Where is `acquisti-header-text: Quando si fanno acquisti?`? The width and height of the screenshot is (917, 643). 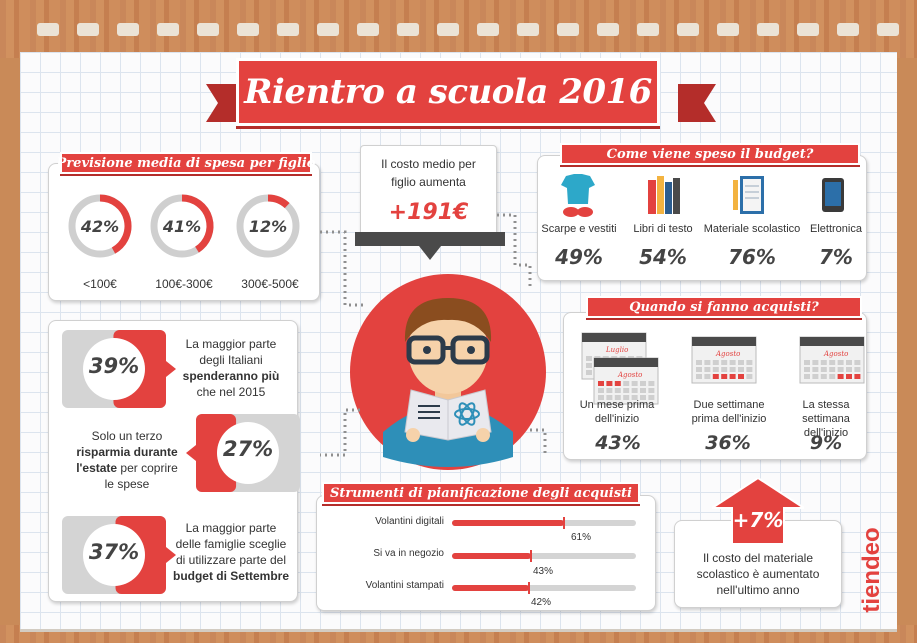 acquisti-header-text: Quando si fanno acquisti? is located at coordinates (724, 307).